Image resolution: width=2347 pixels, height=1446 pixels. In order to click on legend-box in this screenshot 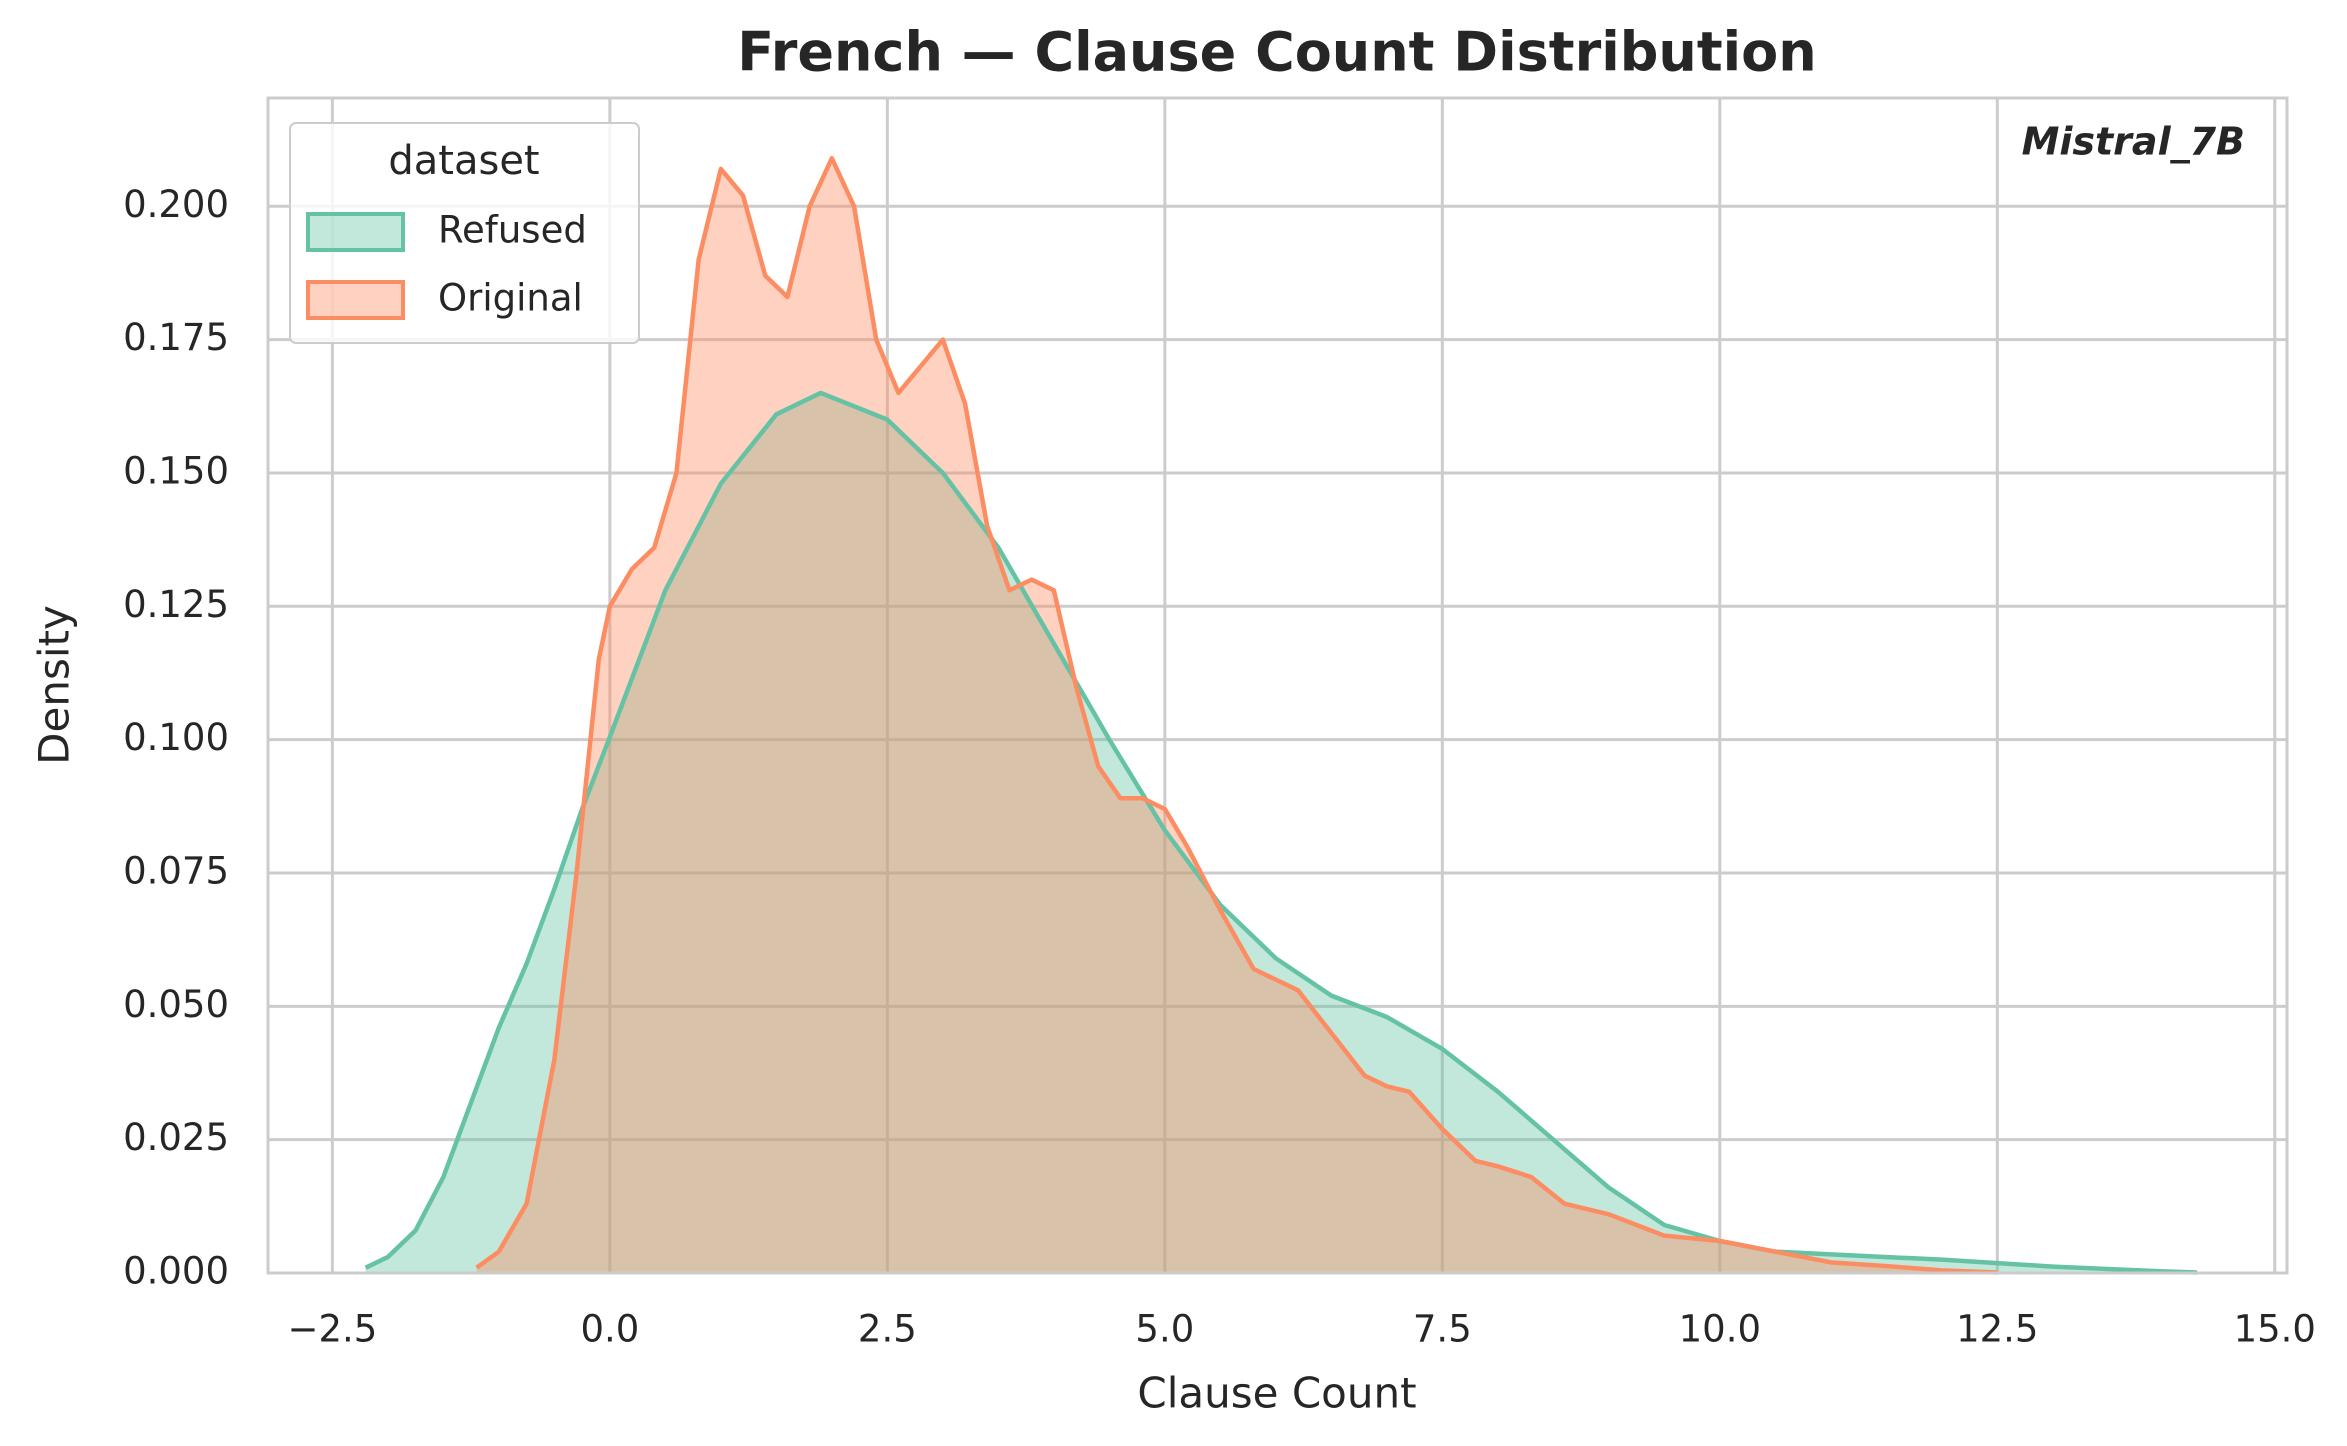, I will do `click(464, 233)`.